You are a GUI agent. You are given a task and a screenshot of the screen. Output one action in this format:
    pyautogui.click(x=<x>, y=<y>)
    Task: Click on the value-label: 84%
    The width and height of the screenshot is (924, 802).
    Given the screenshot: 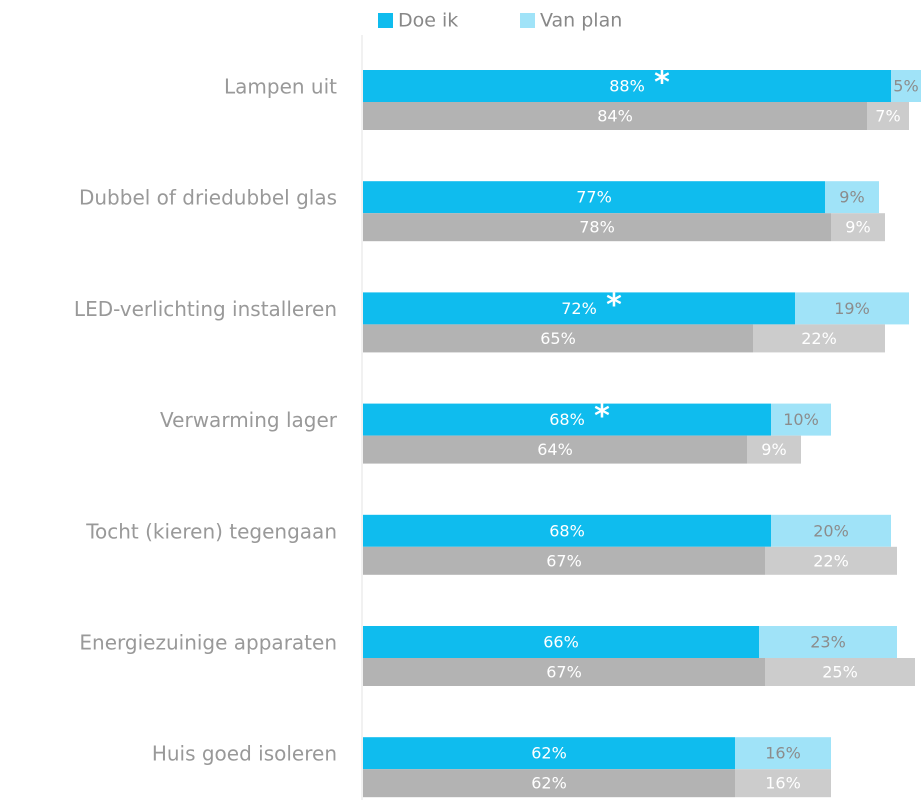 What is the action you would take?
    pyautogui.click(x=615, y=116)
    